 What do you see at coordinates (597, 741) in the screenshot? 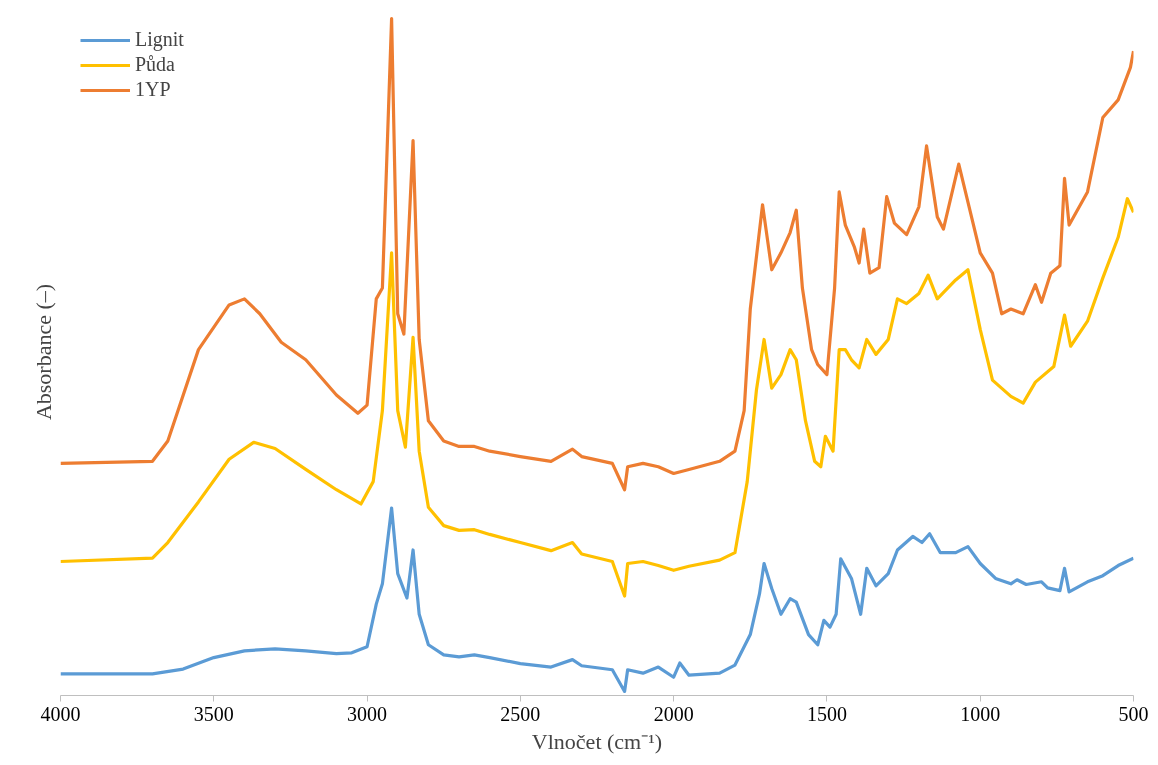
I see `x-axis-title: Vlnočet (cm⁻¹)` at bounding box center [597, 741].